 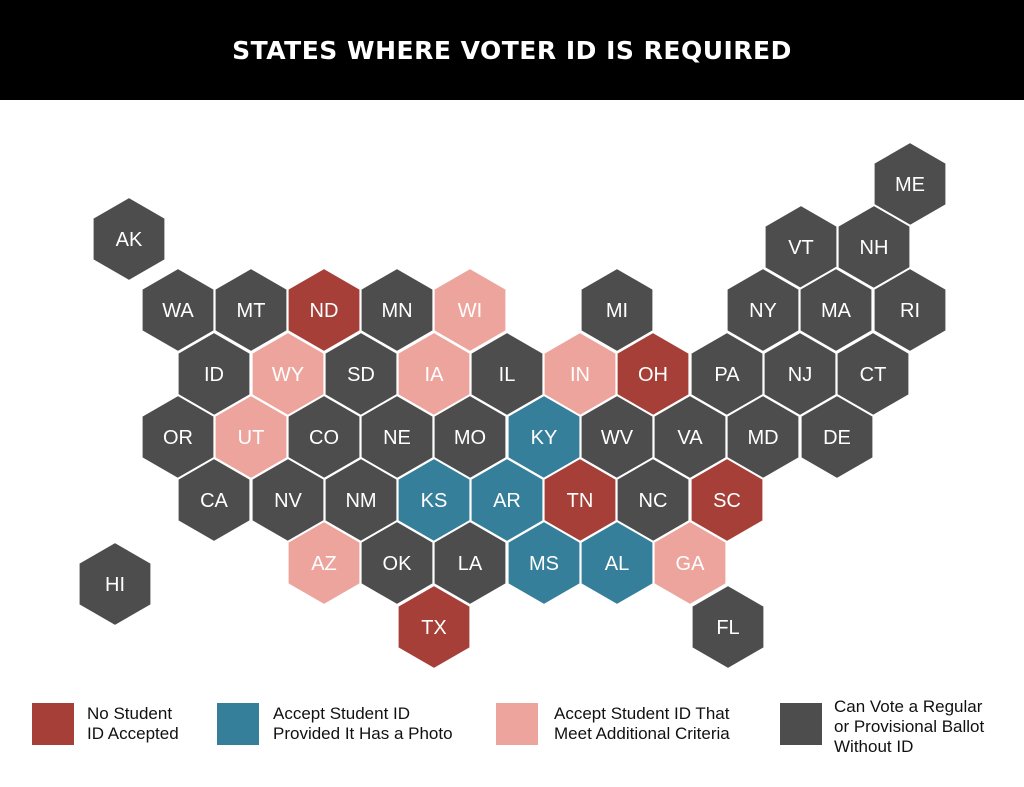 I want to click on state-label: RI, so click(x=910, y=311).